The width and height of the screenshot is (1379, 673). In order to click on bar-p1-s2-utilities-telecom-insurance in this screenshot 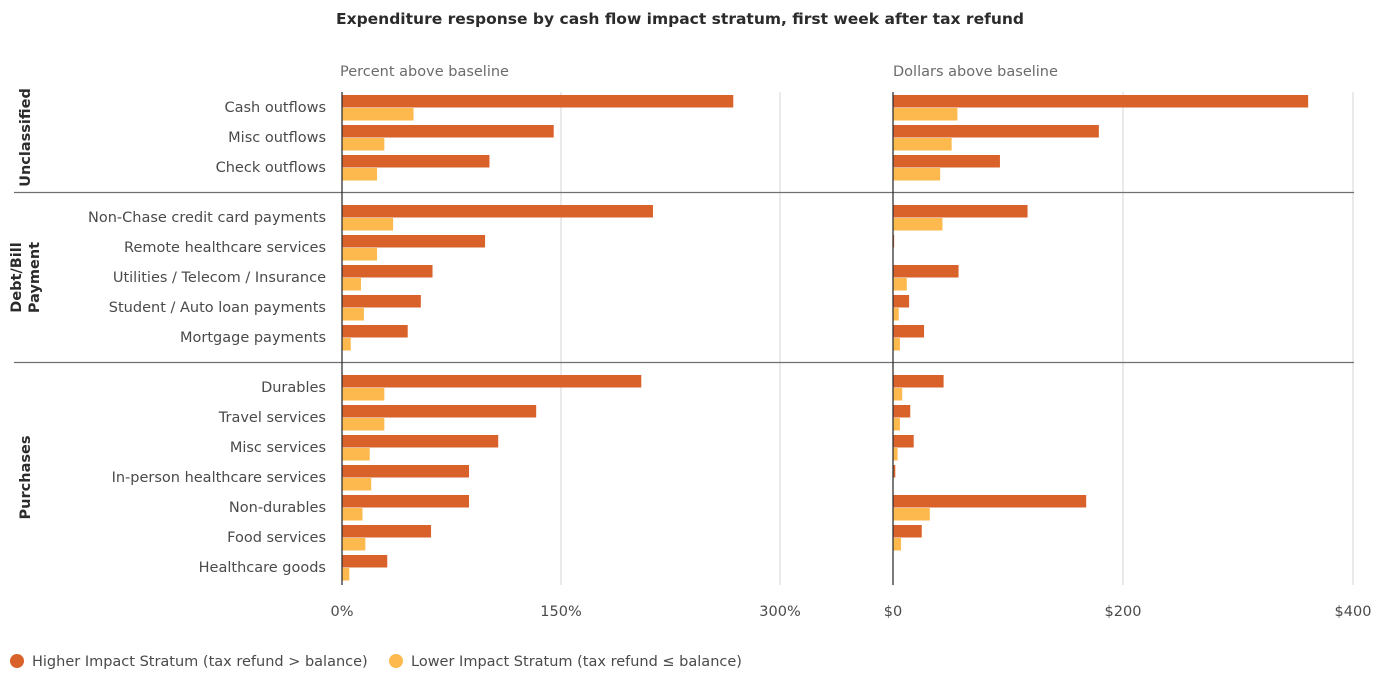, I will do `click(351, 284)`.